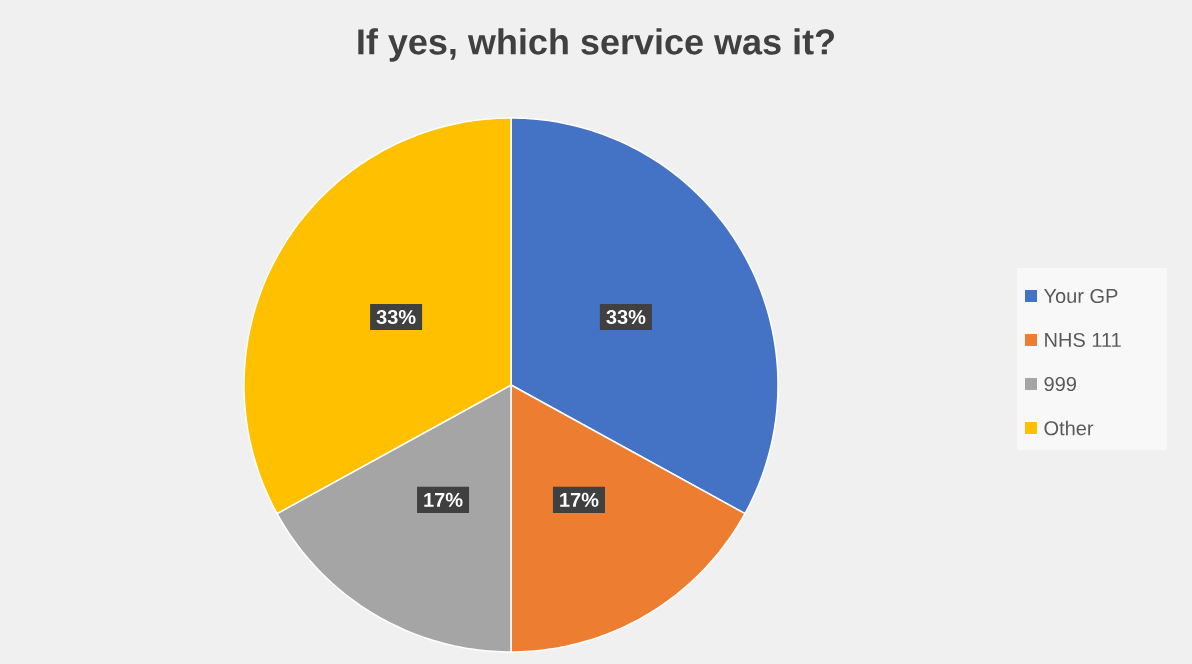 The image size is (1192, 664). I want to click on chart-title: If yes, which service was it?, so click(596, 45).